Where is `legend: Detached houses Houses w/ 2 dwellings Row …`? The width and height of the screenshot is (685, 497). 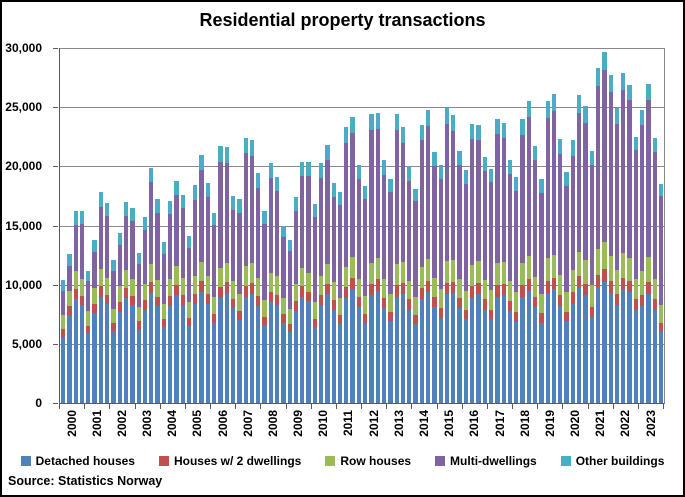
legend: Detached houses Houses w/ 2 dwellings Row … is located at coordinates (342, 461).